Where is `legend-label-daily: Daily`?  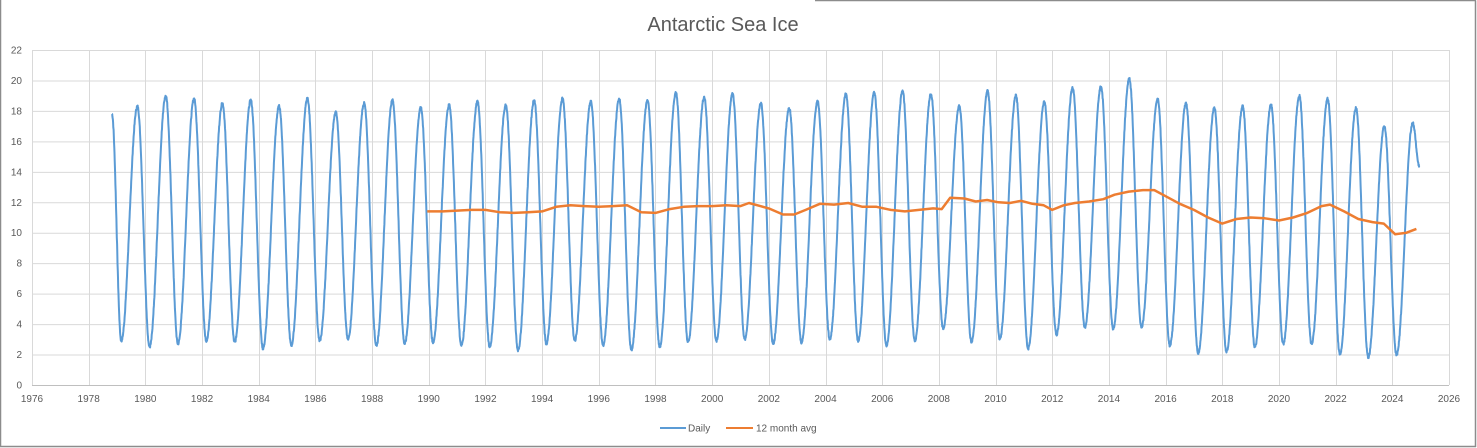
legend-label-daily: Daily is located at coordinates (699, 429).